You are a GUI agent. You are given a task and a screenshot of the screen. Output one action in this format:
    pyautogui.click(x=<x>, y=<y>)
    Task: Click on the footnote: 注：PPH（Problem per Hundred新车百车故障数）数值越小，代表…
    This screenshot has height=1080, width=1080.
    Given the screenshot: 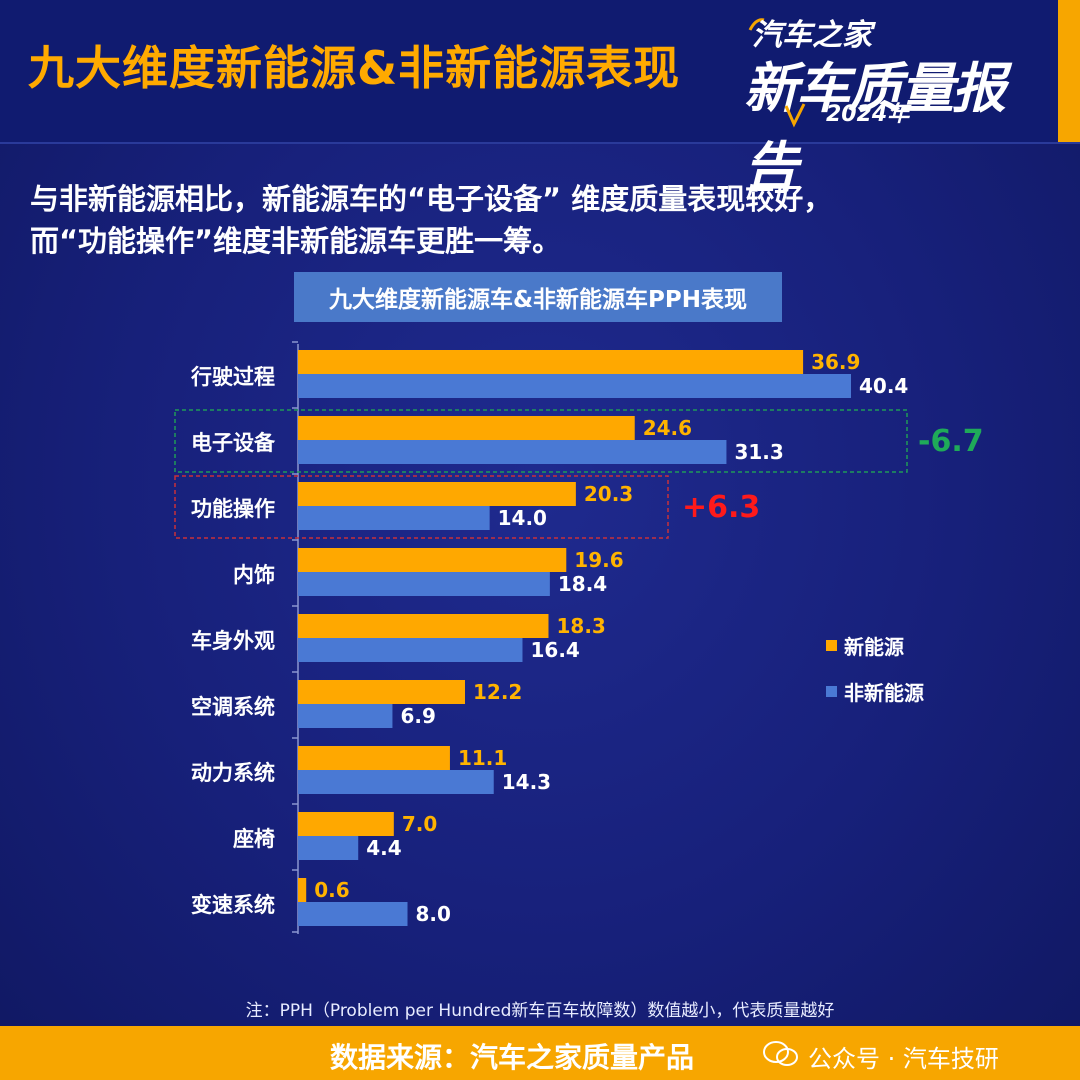 What is the action you would take?
    pyautogui.click(x=540, y=1011)
    